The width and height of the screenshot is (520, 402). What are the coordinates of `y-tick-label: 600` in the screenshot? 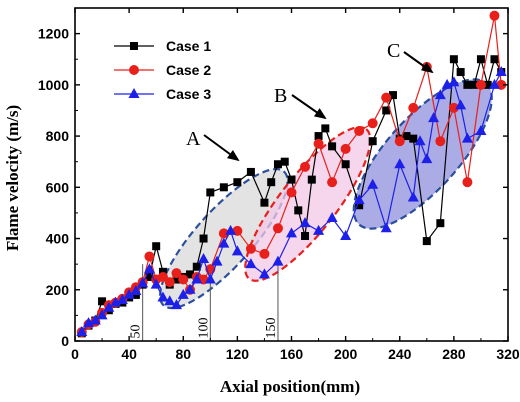 It's located at (58, 187).